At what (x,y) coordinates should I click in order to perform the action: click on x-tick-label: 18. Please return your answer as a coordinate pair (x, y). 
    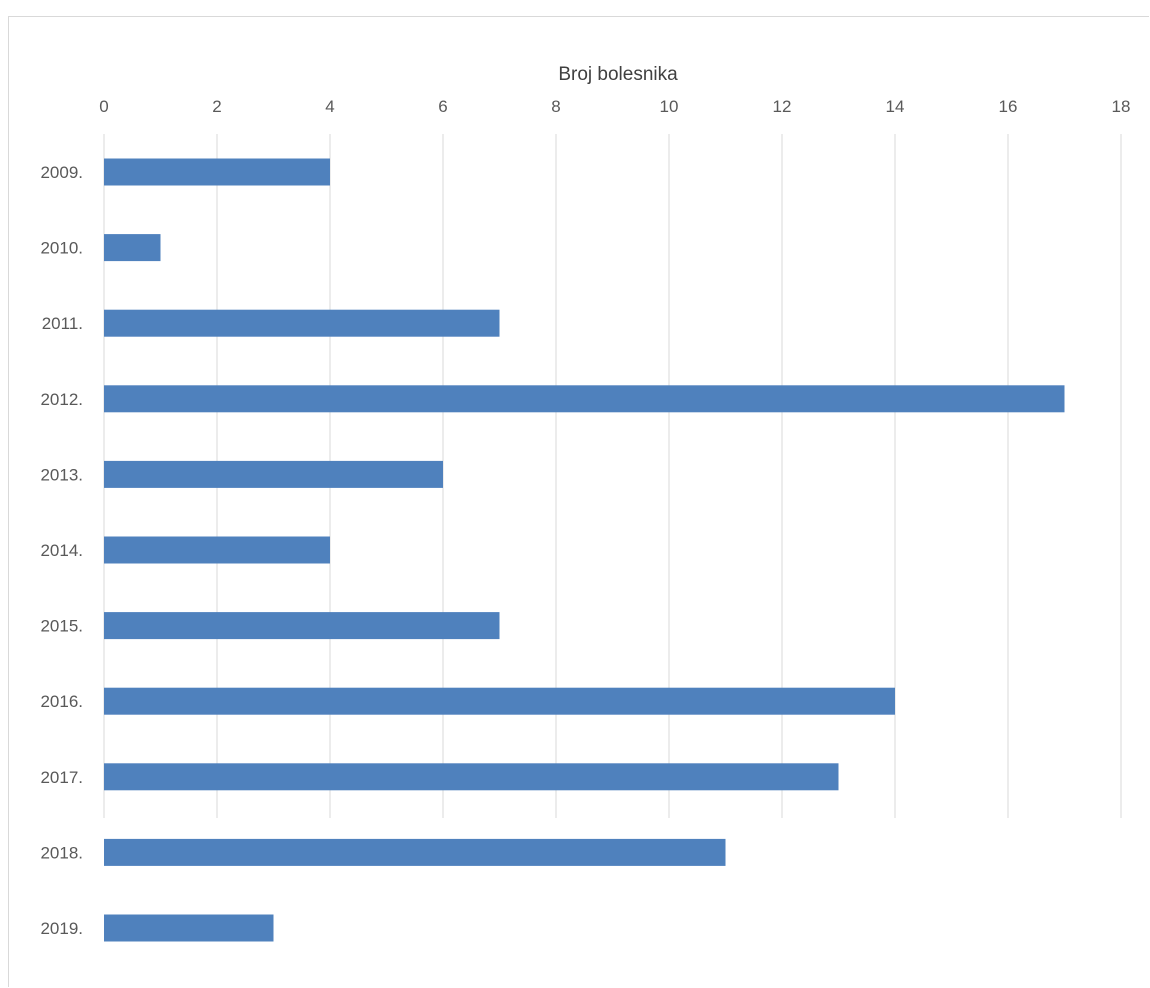
    Looking at the image, I should click on (1121, 106).